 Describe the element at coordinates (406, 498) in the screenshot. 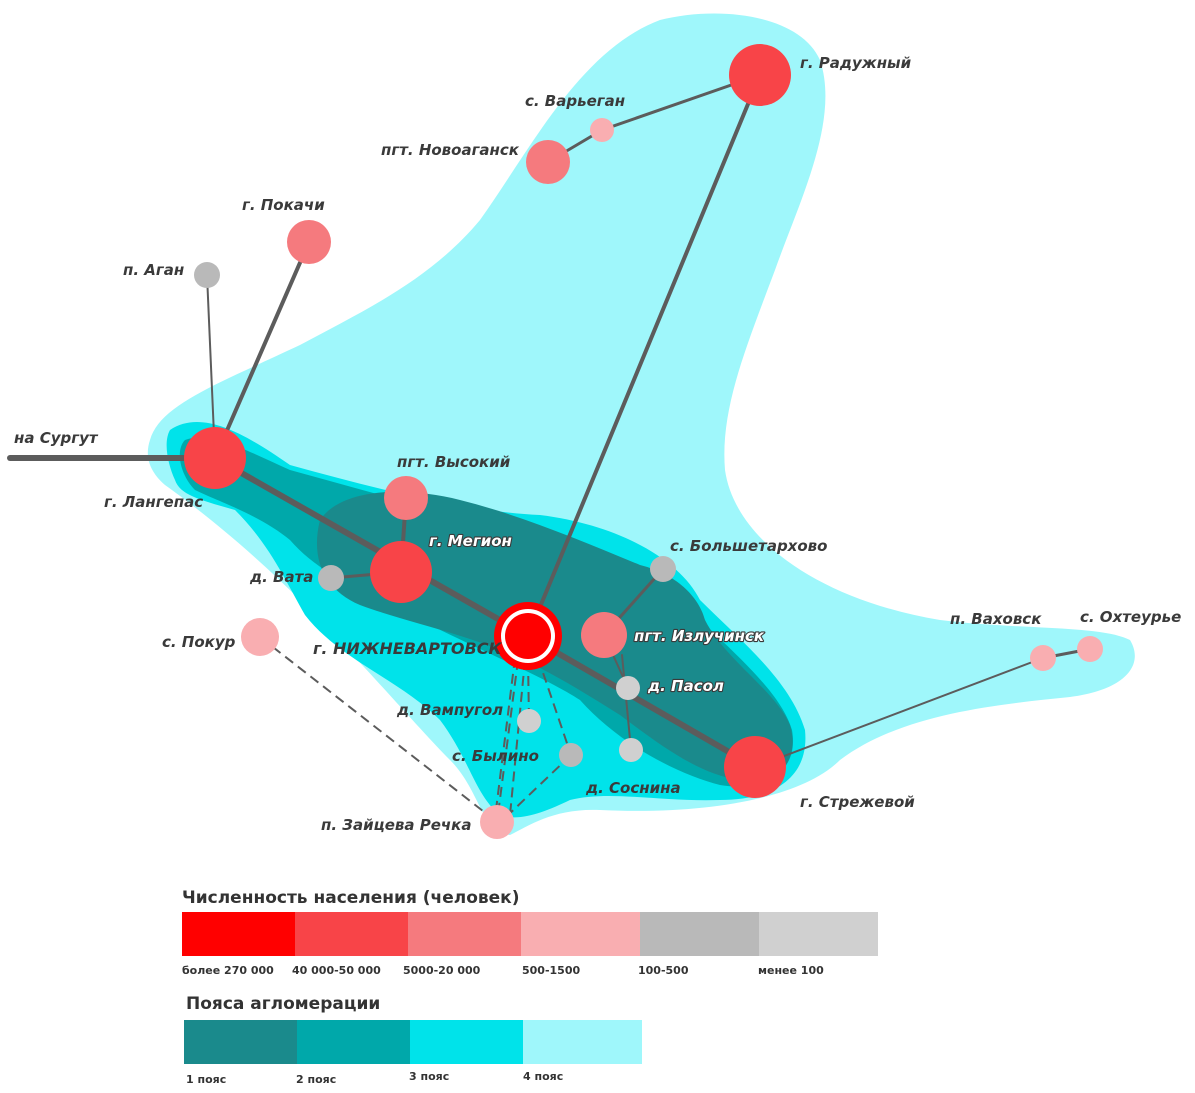

I see `settlement-vysoky` at that location.